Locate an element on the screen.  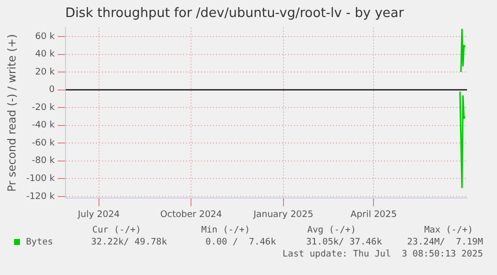
text: Min (-/+) is located at coordinates (225, 230).